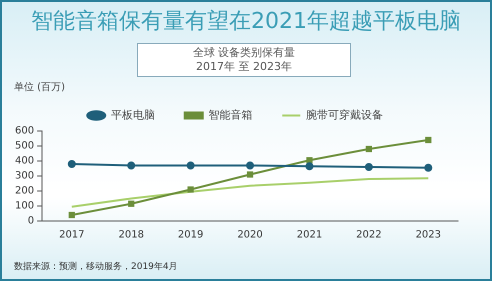 This screenshot has height=281, width=492. I want to click on y-tick-label: 200, so click(24, 191).